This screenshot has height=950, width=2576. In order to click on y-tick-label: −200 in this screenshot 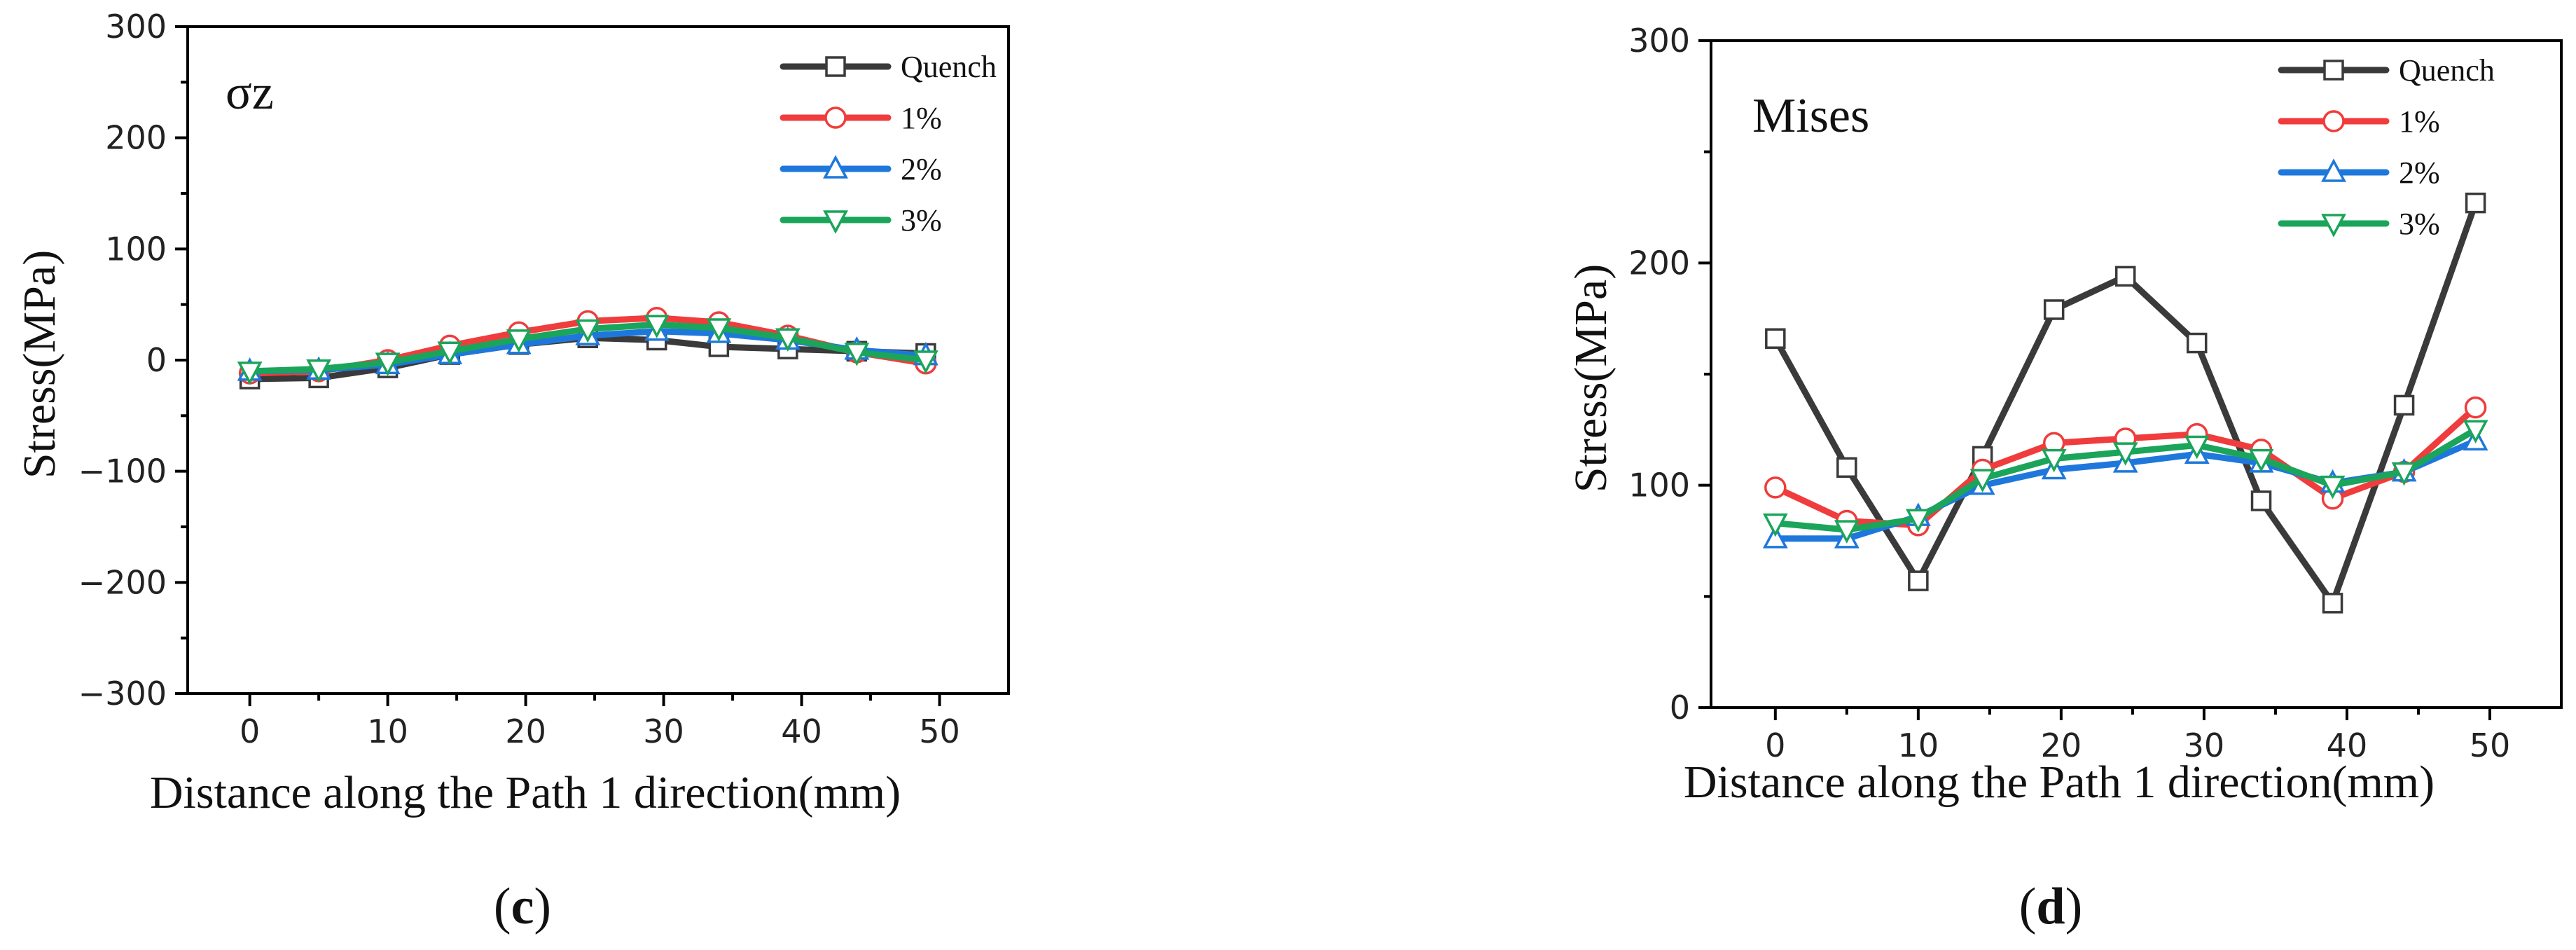, I will do `click(123, 582)`.